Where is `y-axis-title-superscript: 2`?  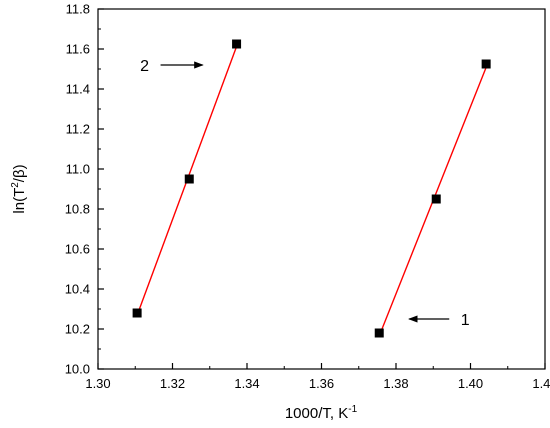 y-axis-title-superscript: 2 is located at coordinates (15, 185).